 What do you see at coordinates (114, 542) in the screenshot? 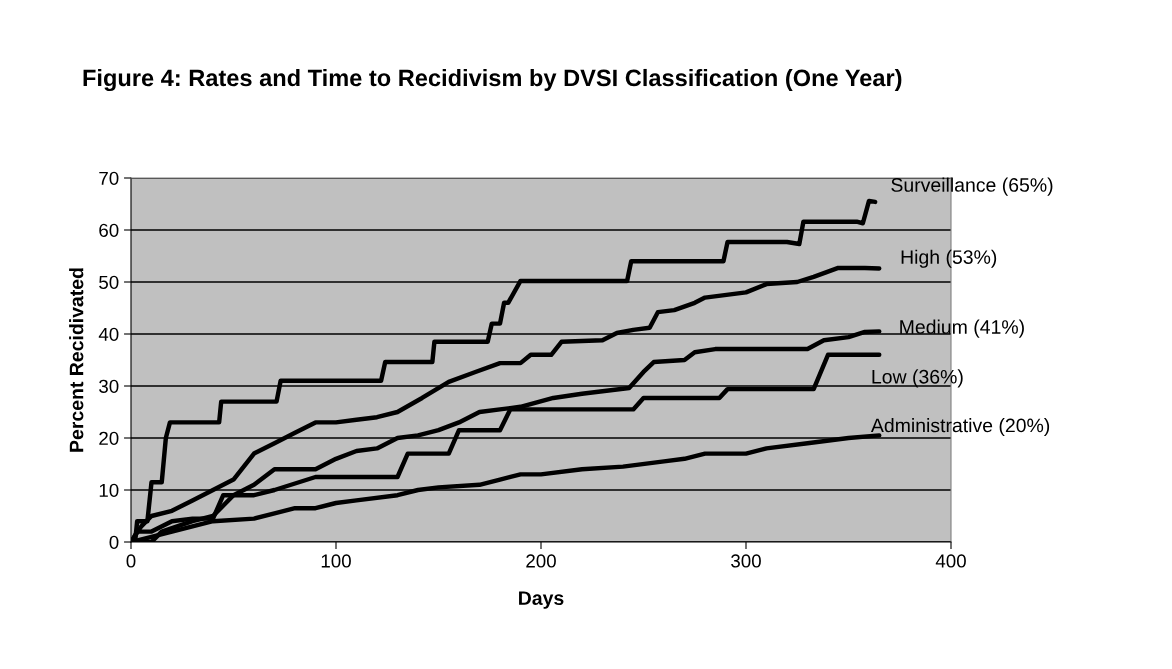
I see `y-tick-label: 0` at bounding box center [114, 542].